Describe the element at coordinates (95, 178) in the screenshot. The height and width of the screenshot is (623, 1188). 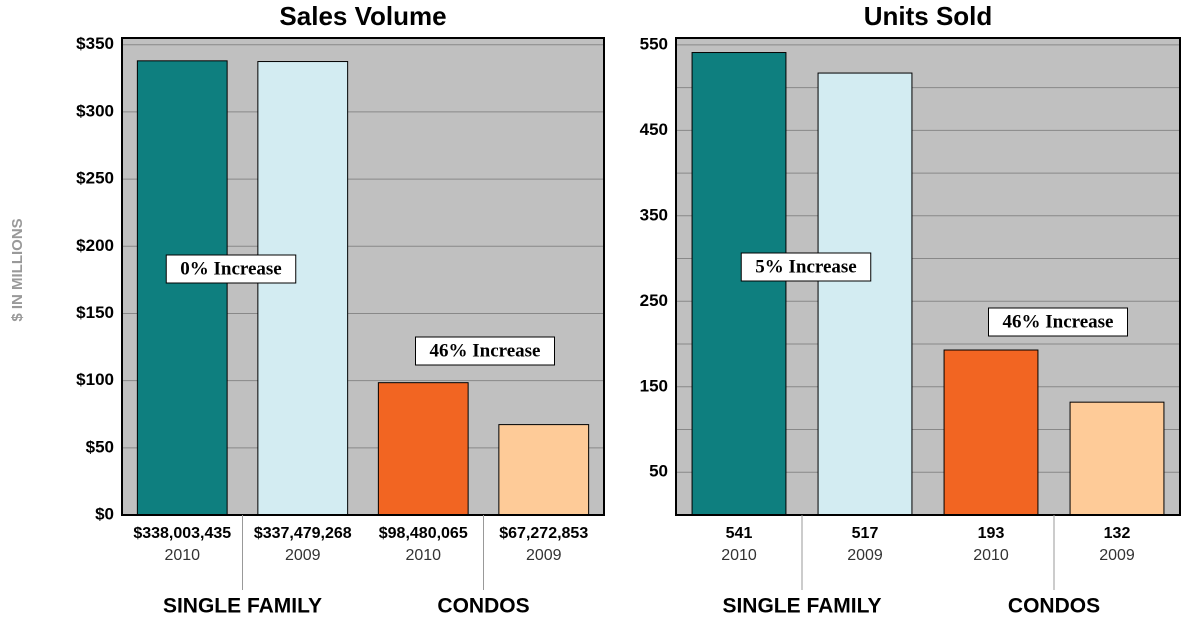
I see `y-tick-label: $250` at that location.